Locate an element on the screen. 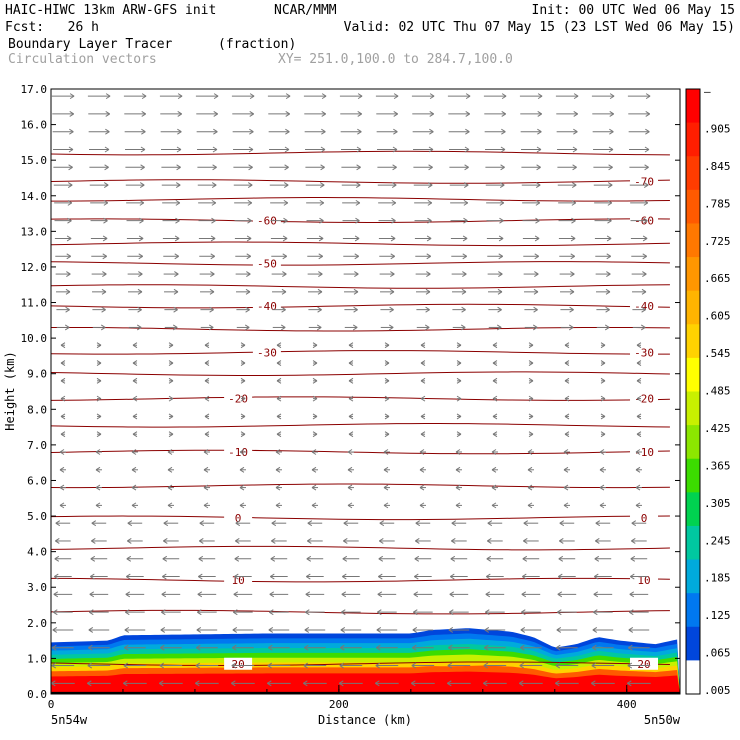 The width and height of the screenshot is (740, 740). field2-name: Circulation vectors is located at coordinates (82, 59).